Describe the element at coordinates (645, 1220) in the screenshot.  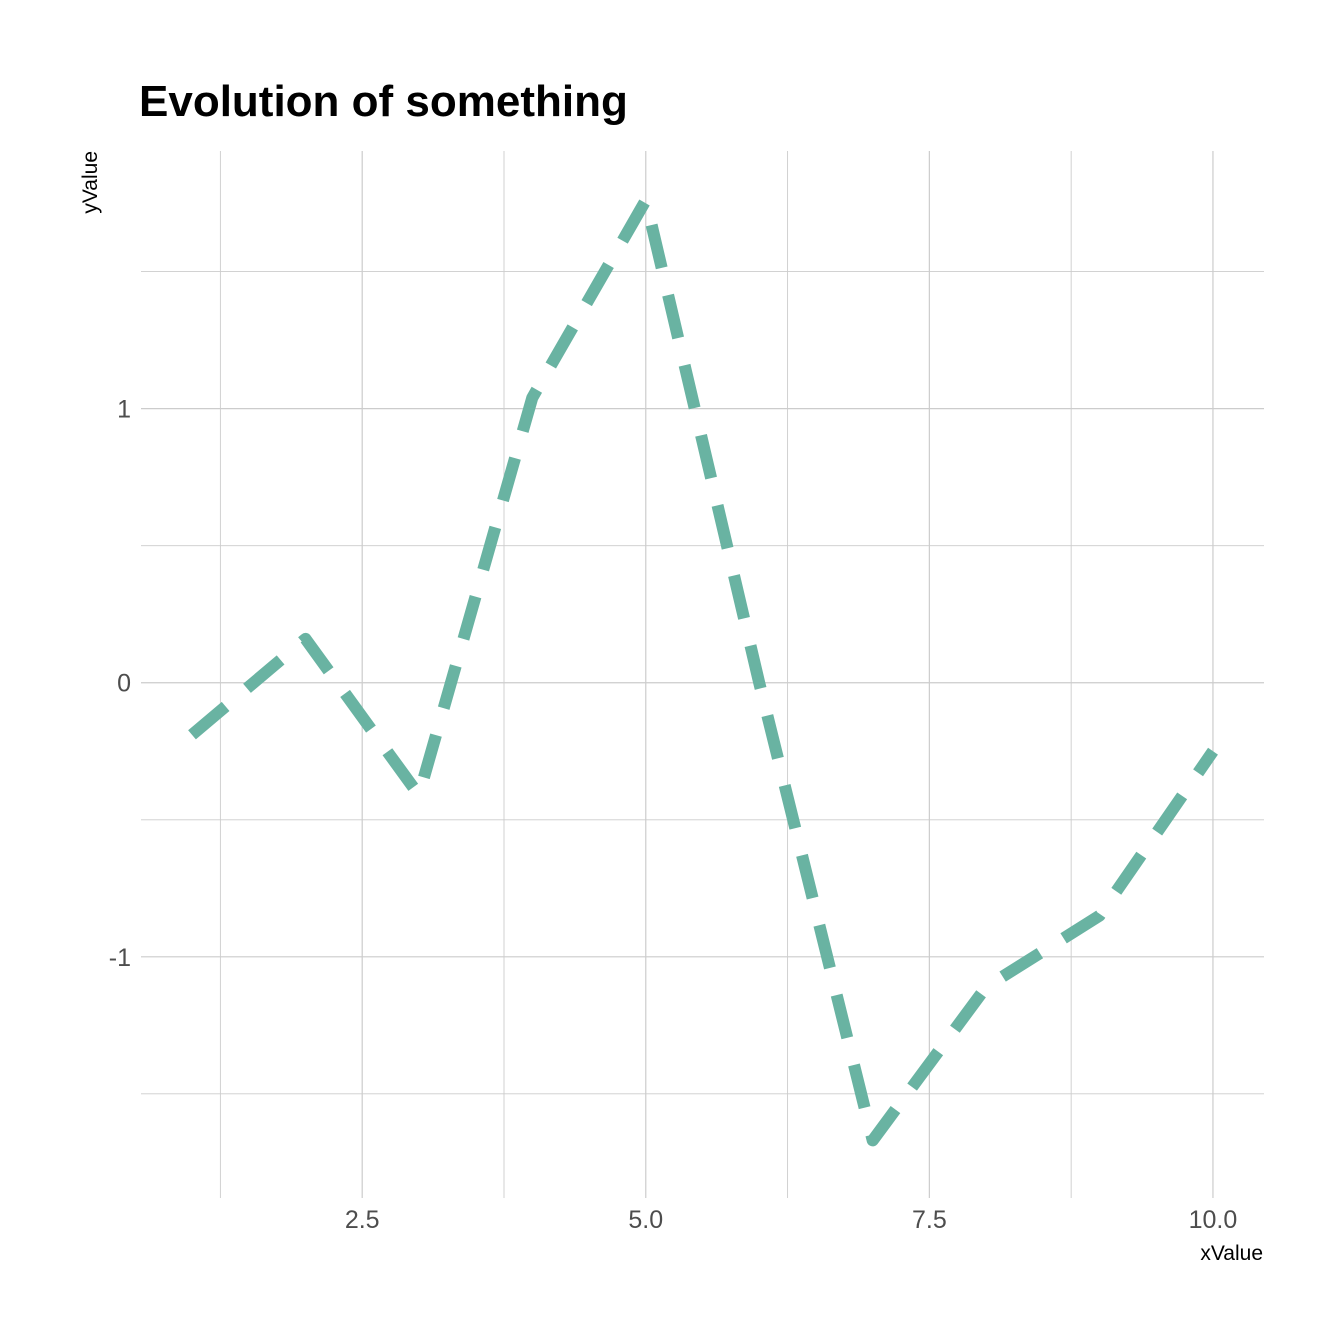
I see `x-tick-label: 5.0` at that location.